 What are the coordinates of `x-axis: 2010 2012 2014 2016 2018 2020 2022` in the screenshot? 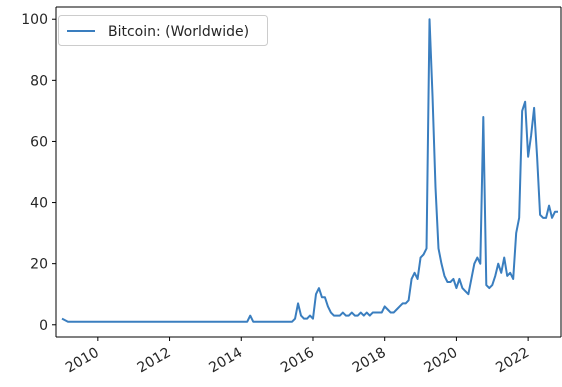 It's located at (297, 356).